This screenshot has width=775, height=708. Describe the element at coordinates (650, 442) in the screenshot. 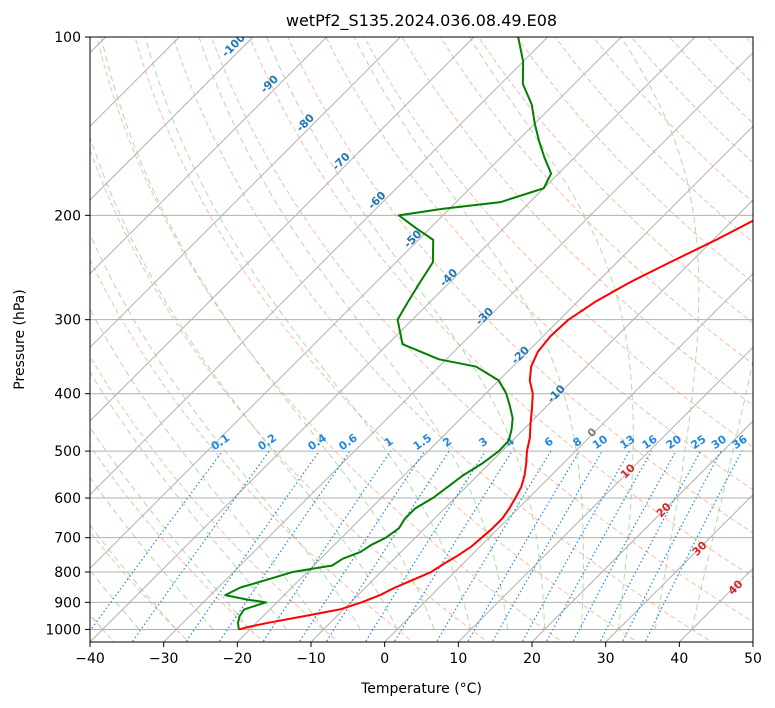

I see `mixing-ratio-label: 16` at that location.